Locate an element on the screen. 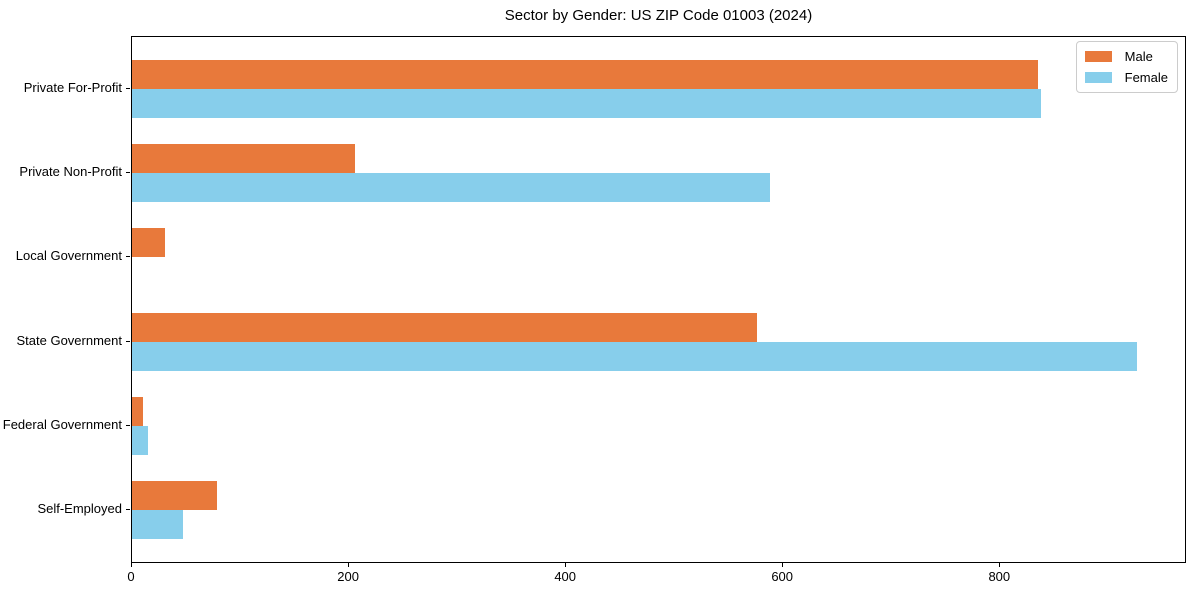  y-axis-label-local-government: Local Government is located at coordinates (68, 256).